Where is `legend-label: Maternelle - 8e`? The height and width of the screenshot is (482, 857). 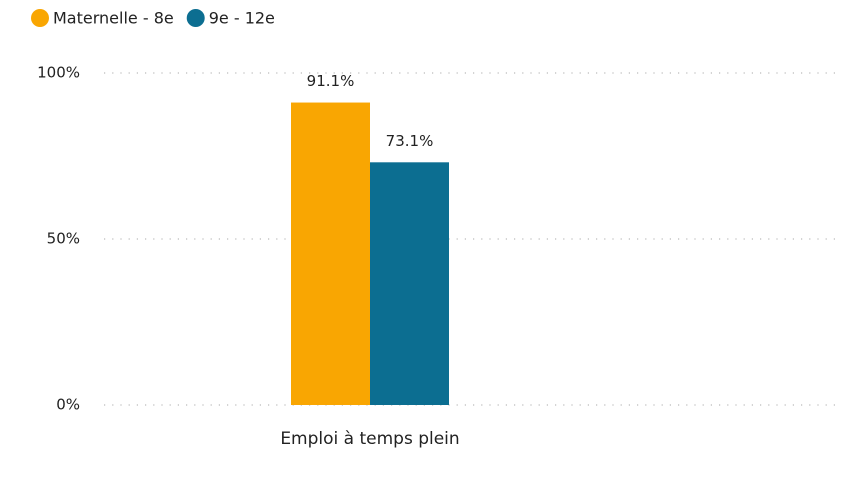 legend-label: Maternelle - 8e is located at coordinates (113, 18).